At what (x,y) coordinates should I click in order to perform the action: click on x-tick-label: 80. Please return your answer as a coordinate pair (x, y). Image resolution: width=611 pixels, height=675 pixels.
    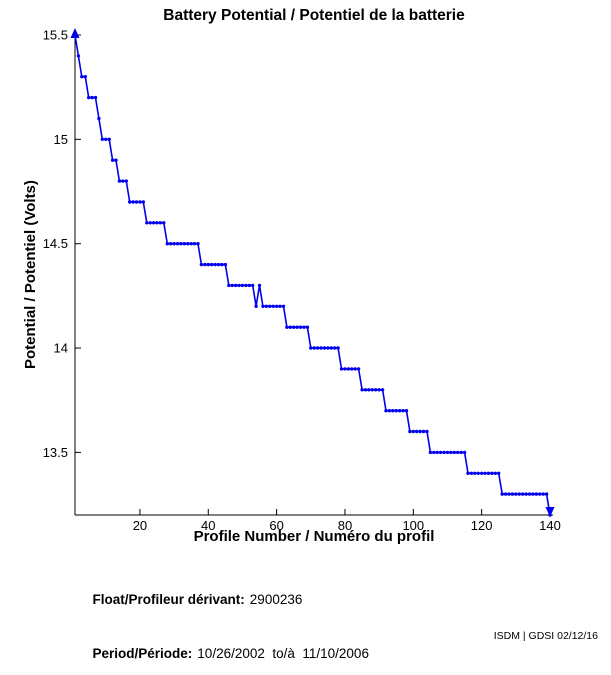
    Looking at the image, I should click on (345, 525).